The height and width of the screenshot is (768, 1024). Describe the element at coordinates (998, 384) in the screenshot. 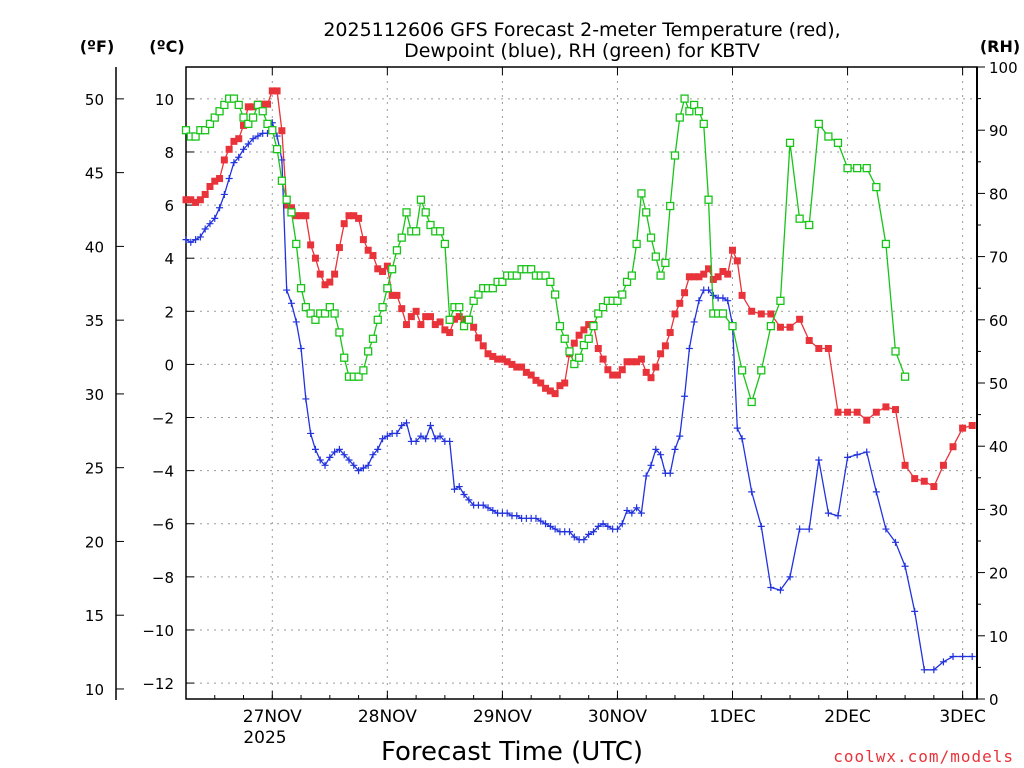

I see `rh-tick-label: 50` at that location.